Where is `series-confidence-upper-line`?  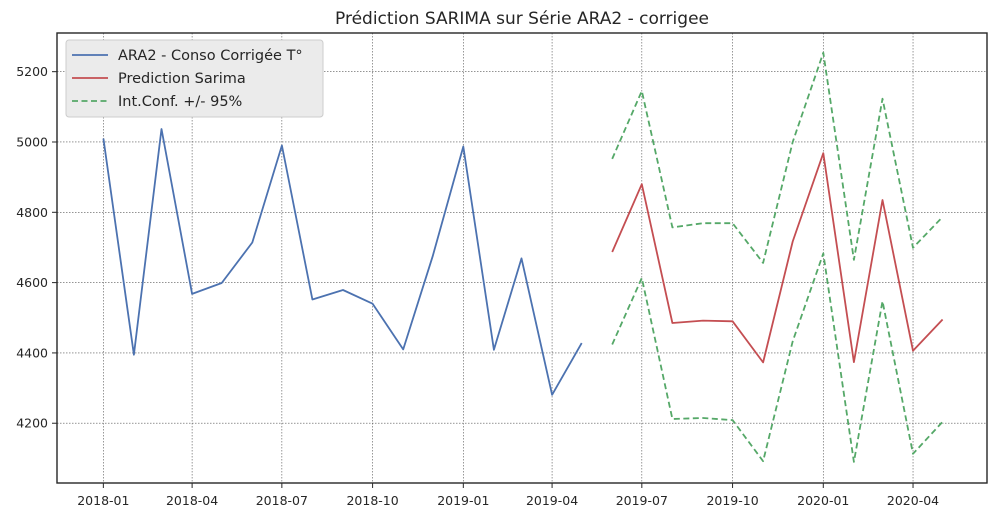
series-confidence-upper-line is located at coordinates (777, 157).